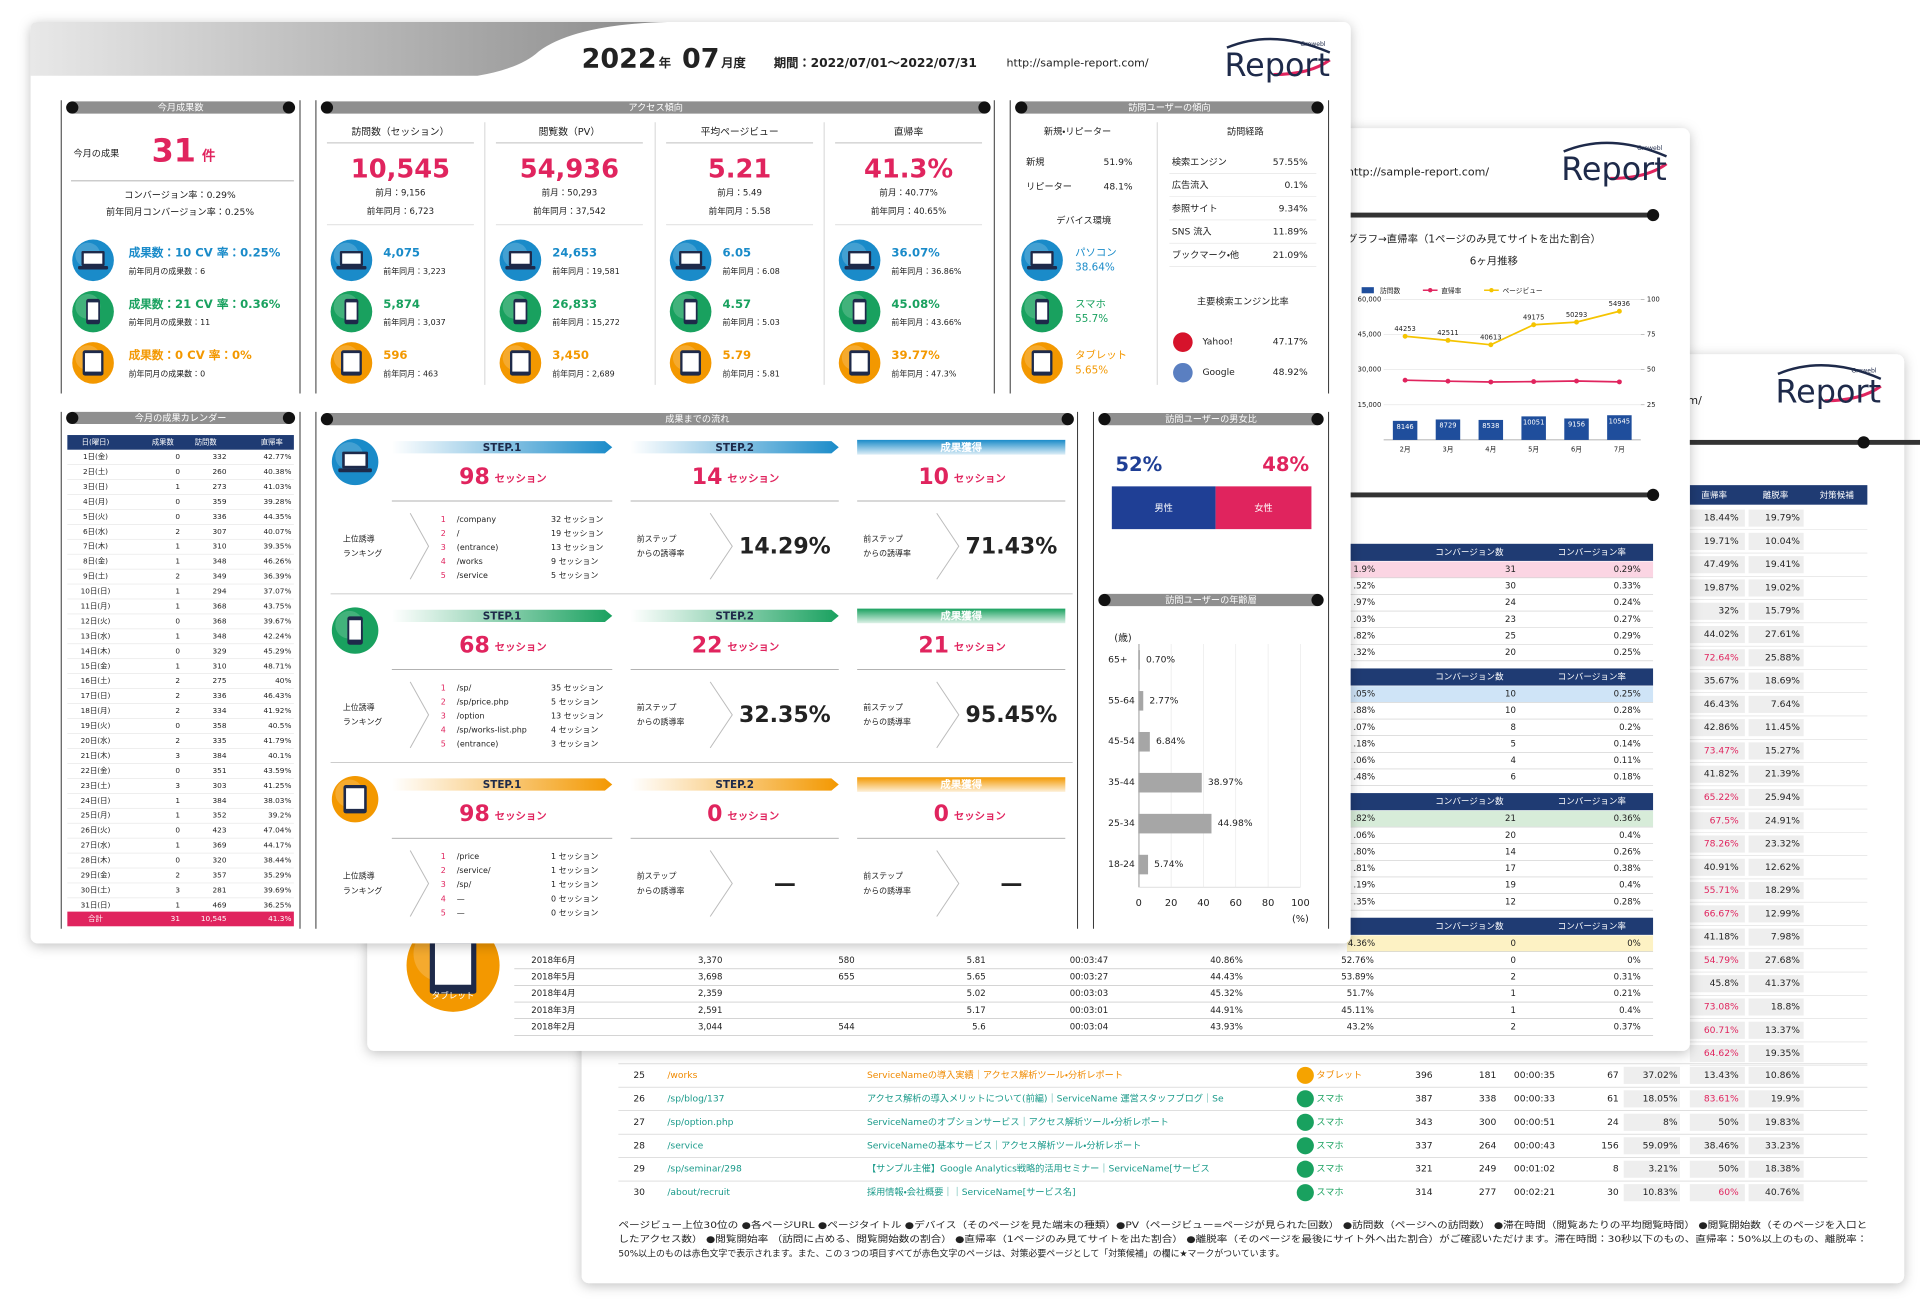  What do you see at coordinates (1721, 564) in the screenshot?
I see `cell: 47.49%` at bounding box center [1721, 564].